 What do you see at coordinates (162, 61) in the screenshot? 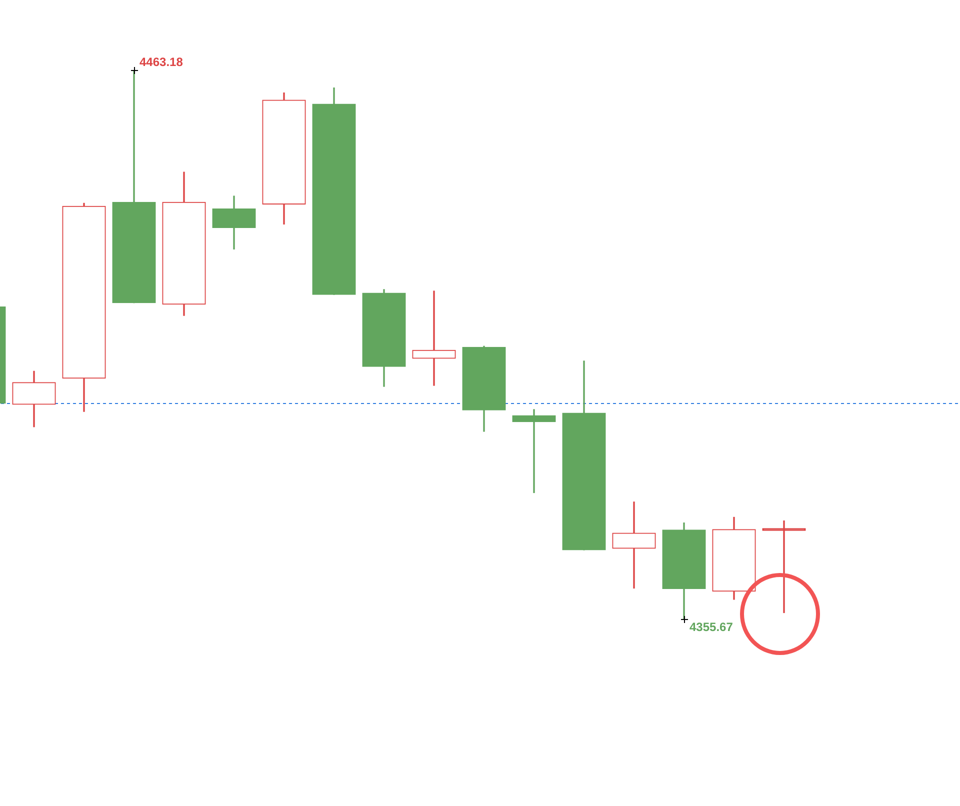
I see `text: 4463.18` at bounding box center [162, 61].